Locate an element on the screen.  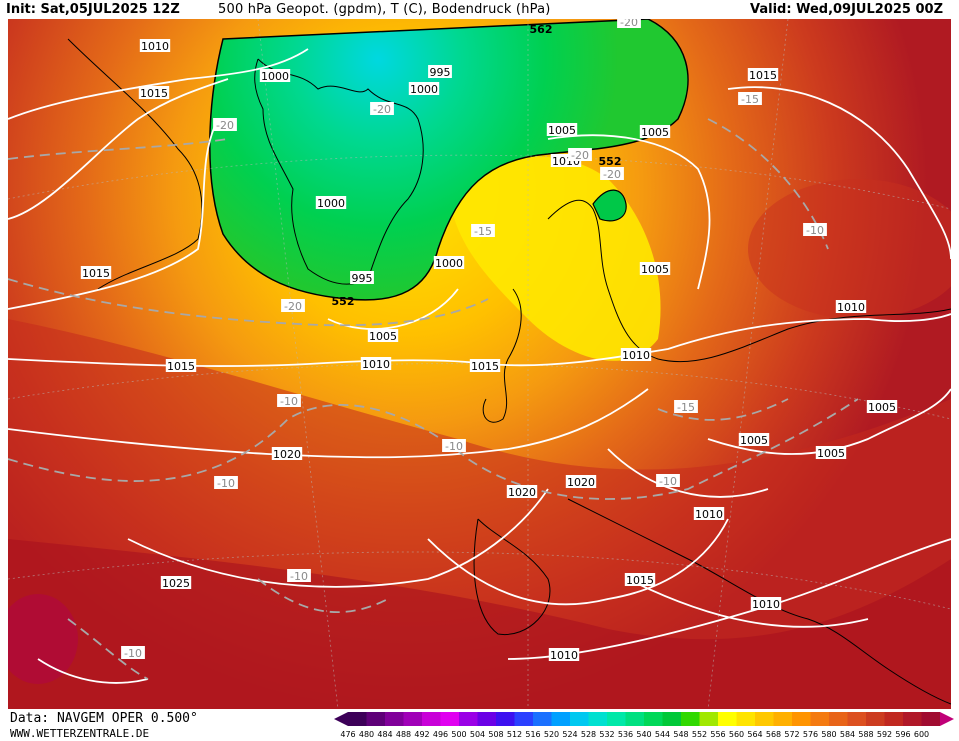
temperature-label-text: -10 is located at coordinates (815, 230).